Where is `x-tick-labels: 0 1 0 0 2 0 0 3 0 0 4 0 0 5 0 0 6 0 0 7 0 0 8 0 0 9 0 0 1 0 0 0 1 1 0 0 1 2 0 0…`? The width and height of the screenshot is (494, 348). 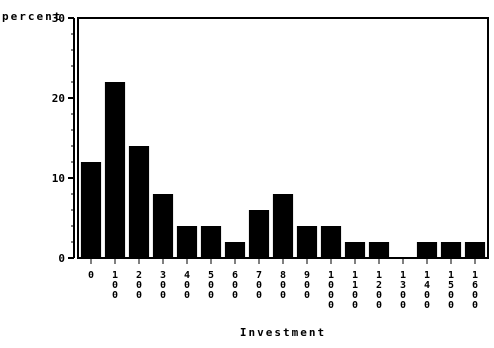 x-tick-labels: 0 1 0 0 2 0 0 3 0 0 4 0 0 5 0 0 6 0 0 7 0 0 8 0 0 9 0 0 1 0 0 0 1 1 0 0 1 2 0 0… is located at coordinates (283, 285).